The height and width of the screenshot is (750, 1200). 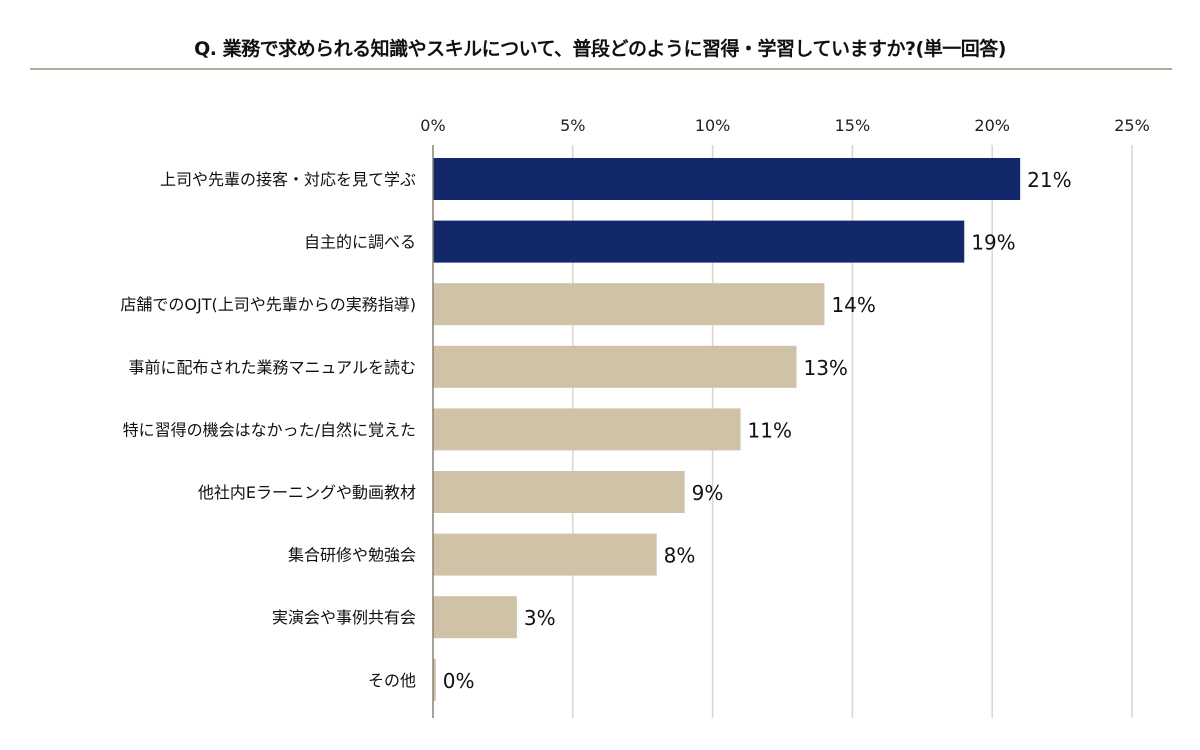 What do you see at coordinates (540, 618) in the screenshot?
I see `data-label: 3%` at bounding box center [540, 618].